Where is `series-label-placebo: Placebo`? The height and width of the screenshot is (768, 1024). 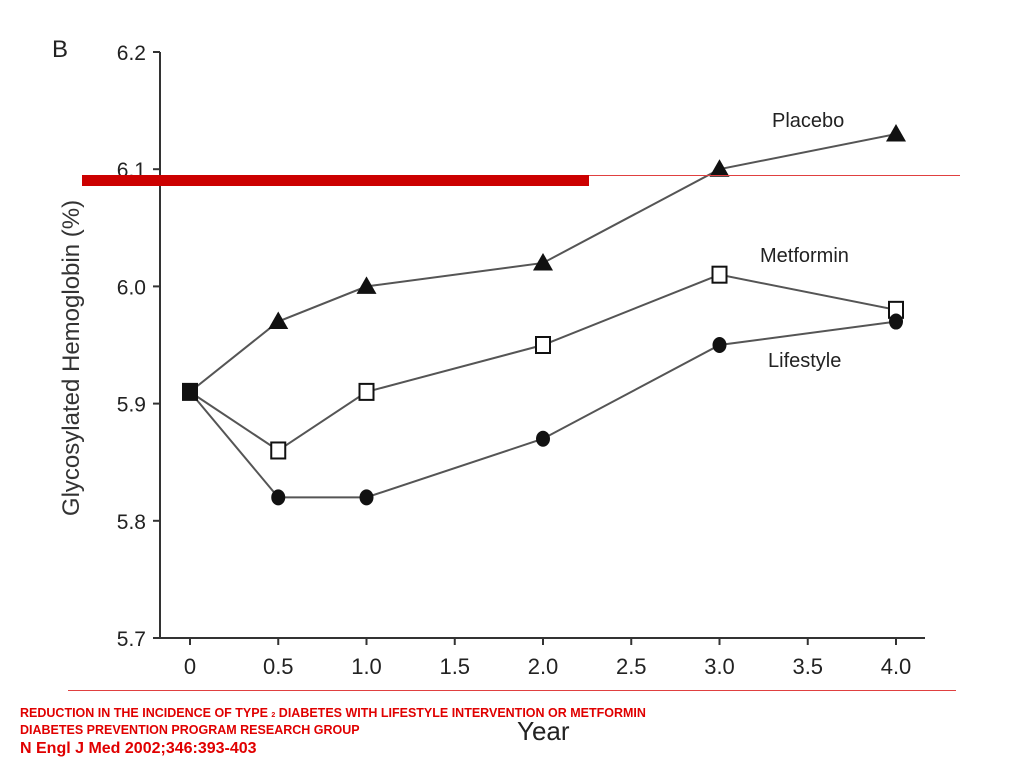
series-label-placebo: Placebo is located at coordinates (808, 121).